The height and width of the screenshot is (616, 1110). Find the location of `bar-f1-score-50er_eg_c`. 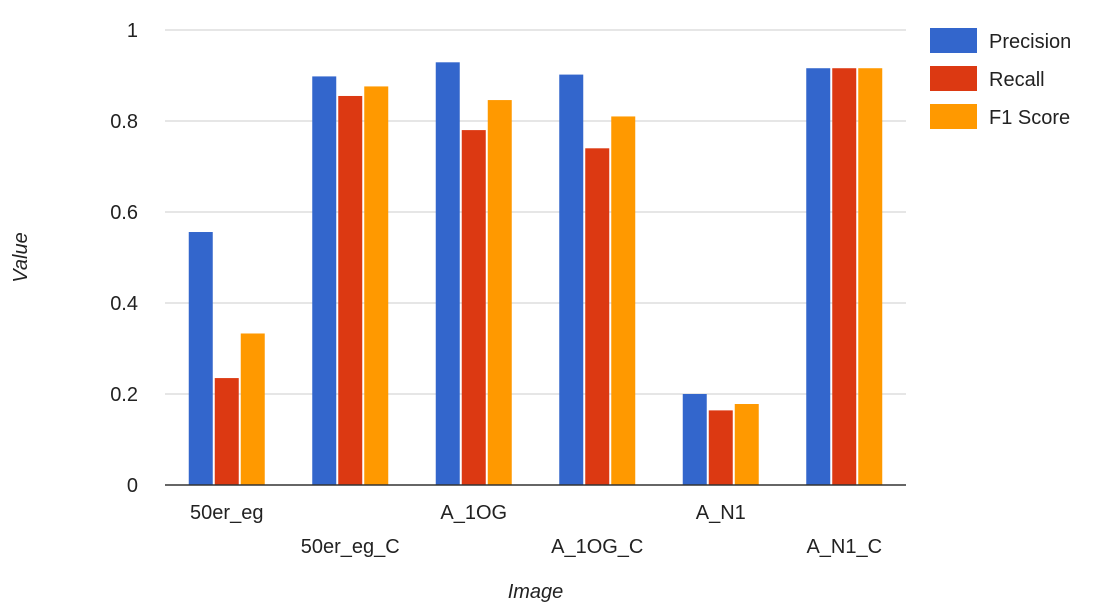

bar-f1-score-50er_eg_c is located at coordinates (376, 286).